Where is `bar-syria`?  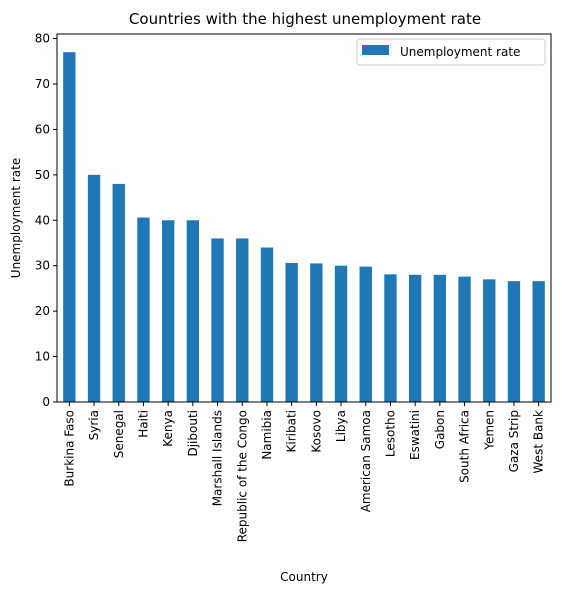
bar-syria is located at coordinates (94, 288).